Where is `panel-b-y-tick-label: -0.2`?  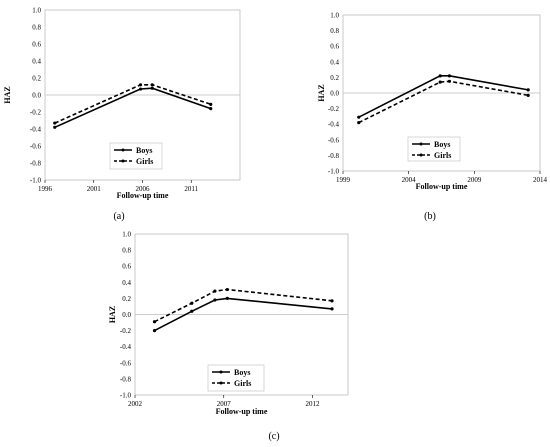 panel-b-y-tick-label: -0.2 is located at coordinates (334, 109).